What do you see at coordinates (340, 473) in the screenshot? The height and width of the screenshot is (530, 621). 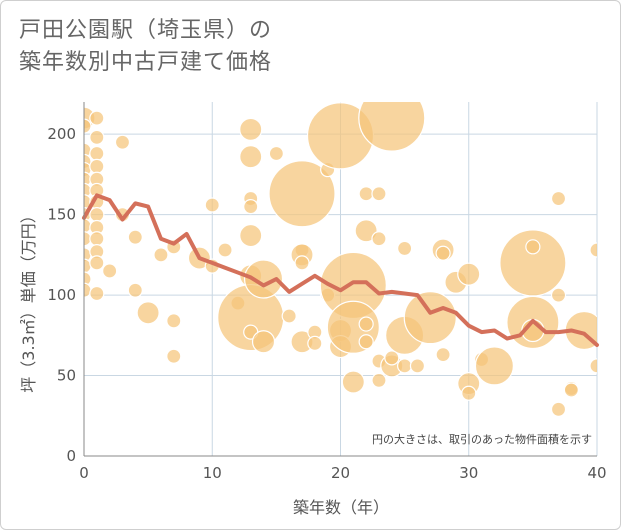 I see `x-tick-label: 20` at bounding box center [340, 473].